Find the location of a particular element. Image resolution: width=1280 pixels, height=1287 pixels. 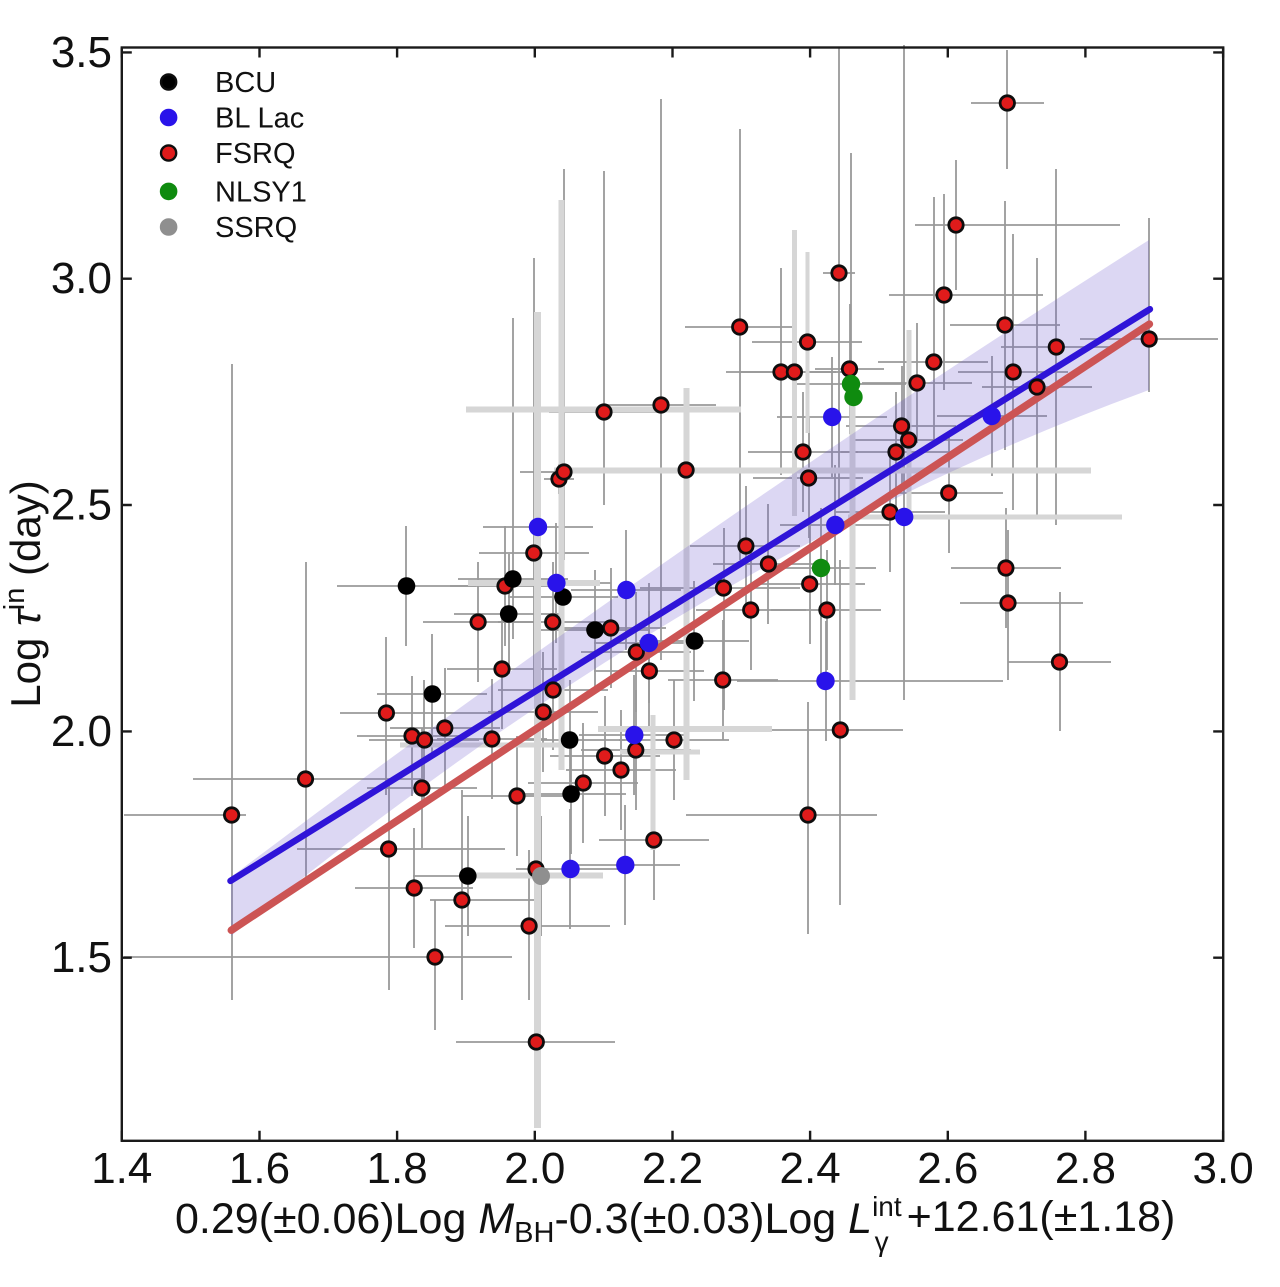

svg-text: 2.8 is located at coordinates (1085, 1168).